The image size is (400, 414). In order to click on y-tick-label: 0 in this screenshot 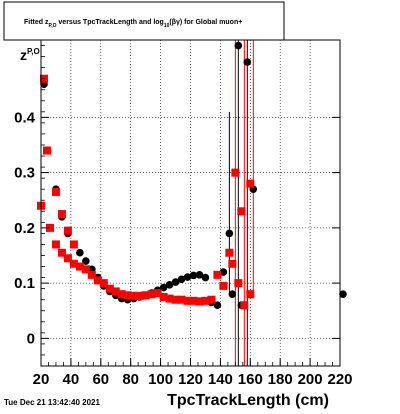, I will do `click(31, 338)`.